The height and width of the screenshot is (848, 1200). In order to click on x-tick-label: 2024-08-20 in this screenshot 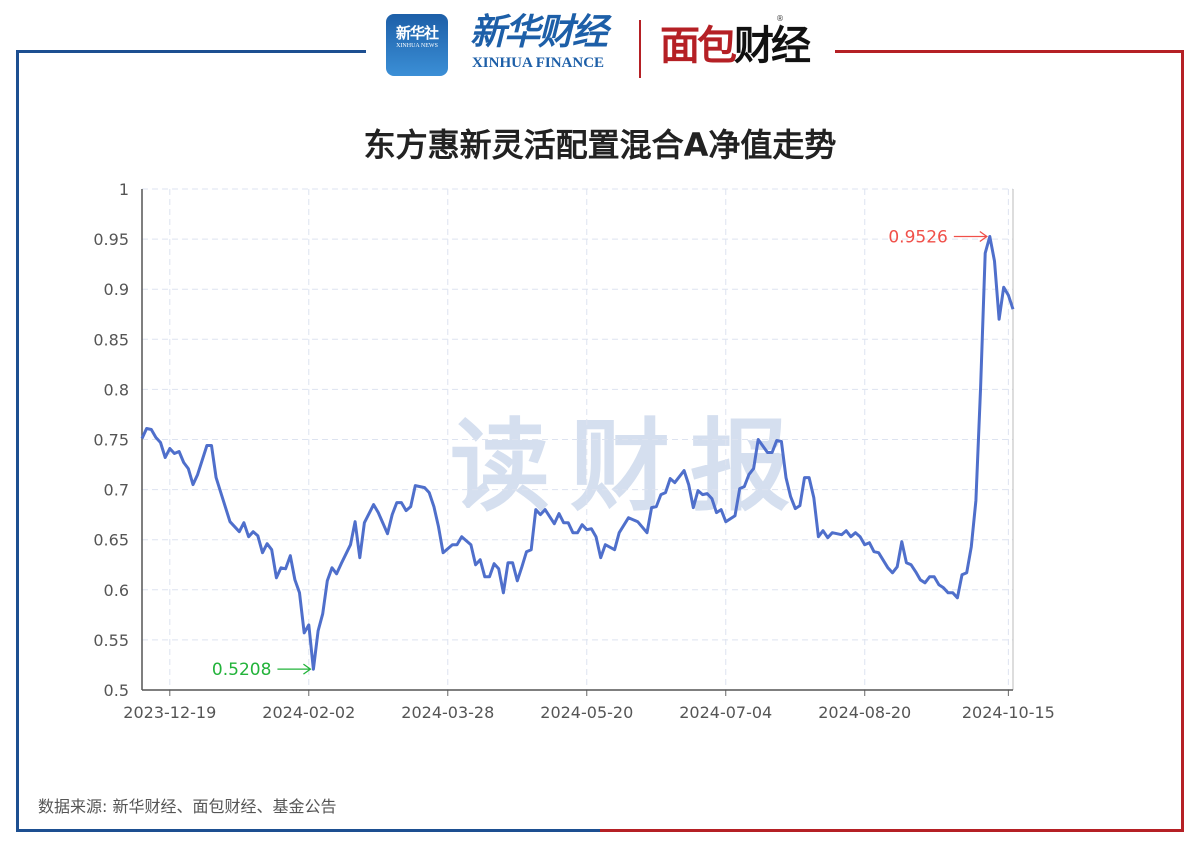, I will do `click(864, 712)`.